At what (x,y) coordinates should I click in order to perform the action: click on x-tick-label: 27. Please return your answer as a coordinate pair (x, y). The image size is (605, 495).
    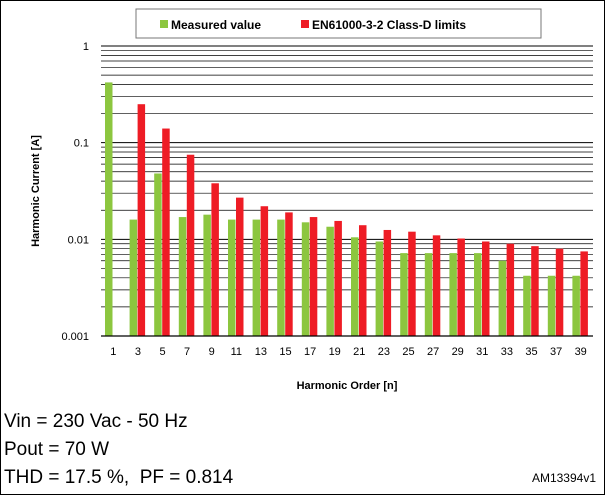
    Looking at the image, I should click on (433, 352).